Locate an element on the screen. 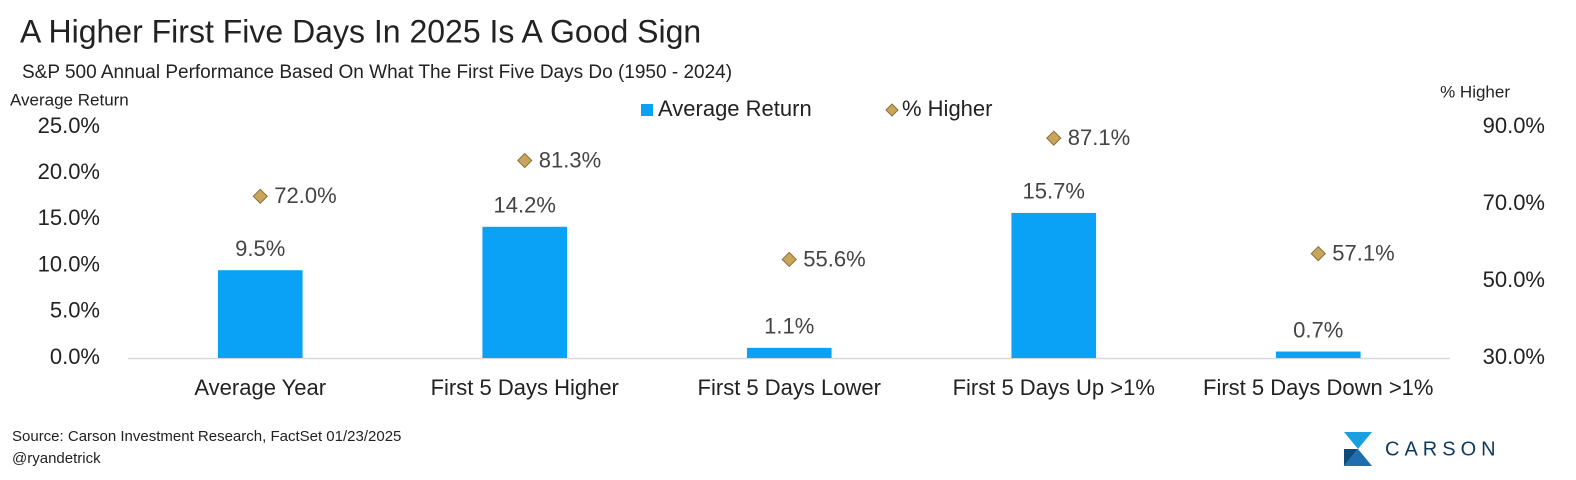 The image size is (1576, 480). y-tick-label: 20.0% is located at coordinates (69, 171).